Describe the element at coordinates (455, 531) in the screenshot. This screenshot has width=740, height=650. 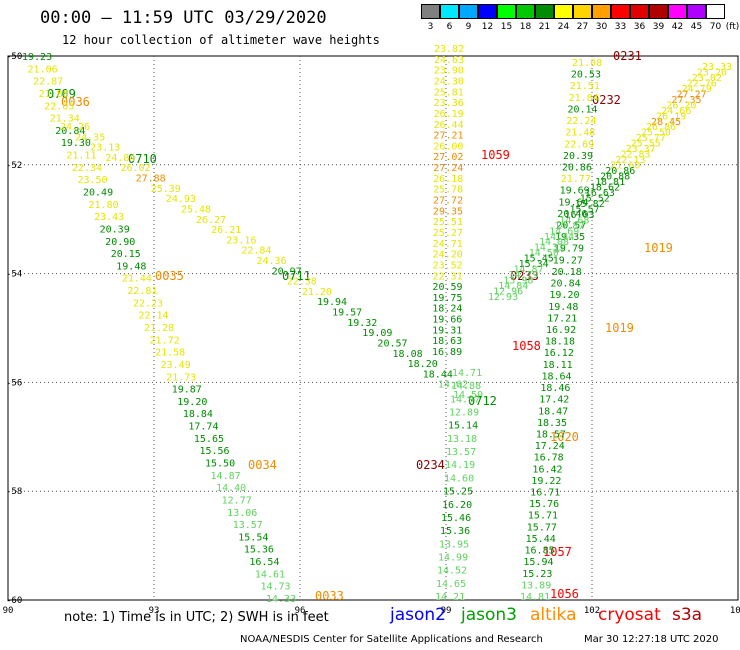
I see `wave-height-value: 15.36` at that location.